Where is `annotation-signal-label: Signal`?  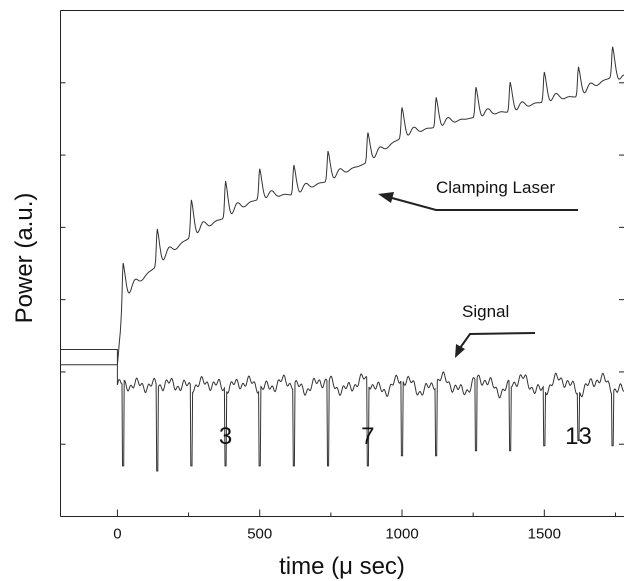
annotation-signal-label: Signal is located at coordinates (485, 311).